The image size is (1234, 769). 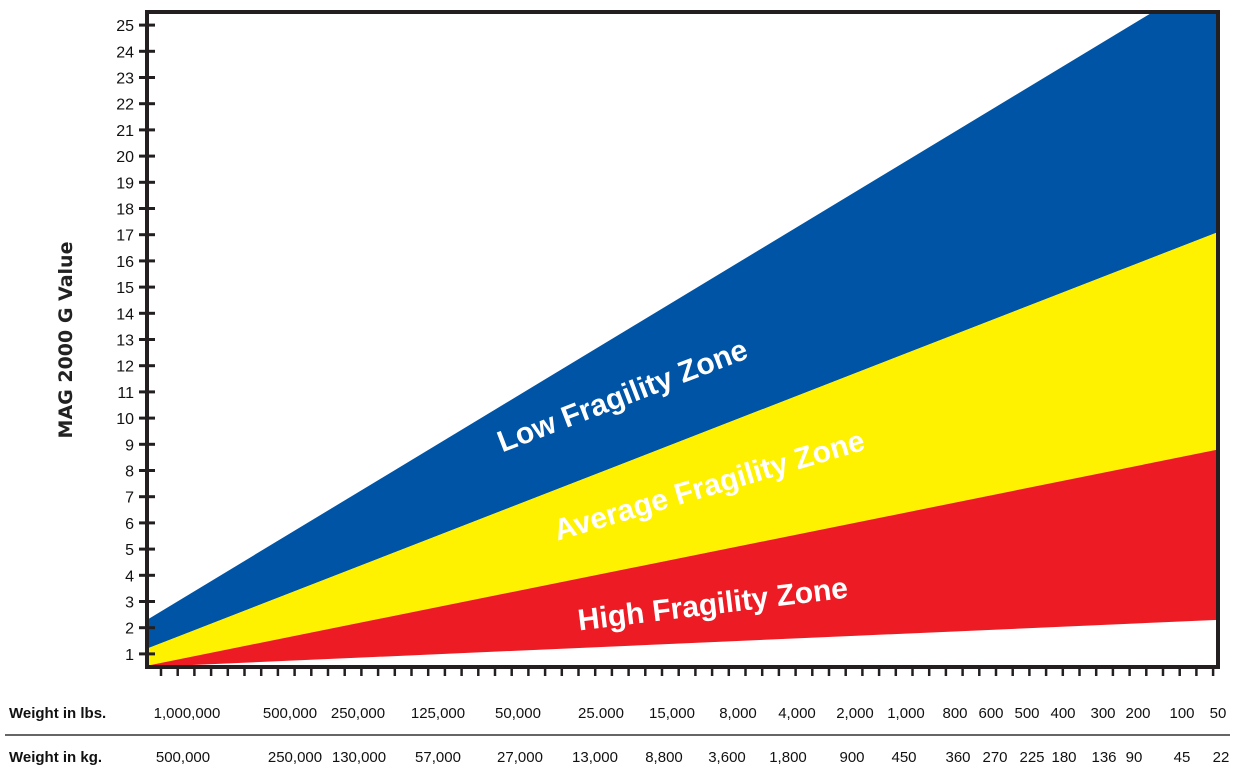 What do you see at coordinates (1063, 757) in the screenshot?
I see `x-tick-label-kg: 180` at bounding box center [1063, 757].